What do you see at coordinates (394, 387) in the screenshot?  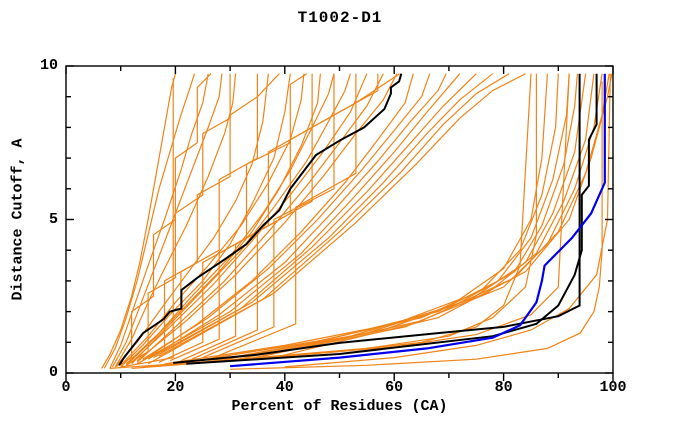 I see `x-tick-label: 60` at bounding box center [394, 387].